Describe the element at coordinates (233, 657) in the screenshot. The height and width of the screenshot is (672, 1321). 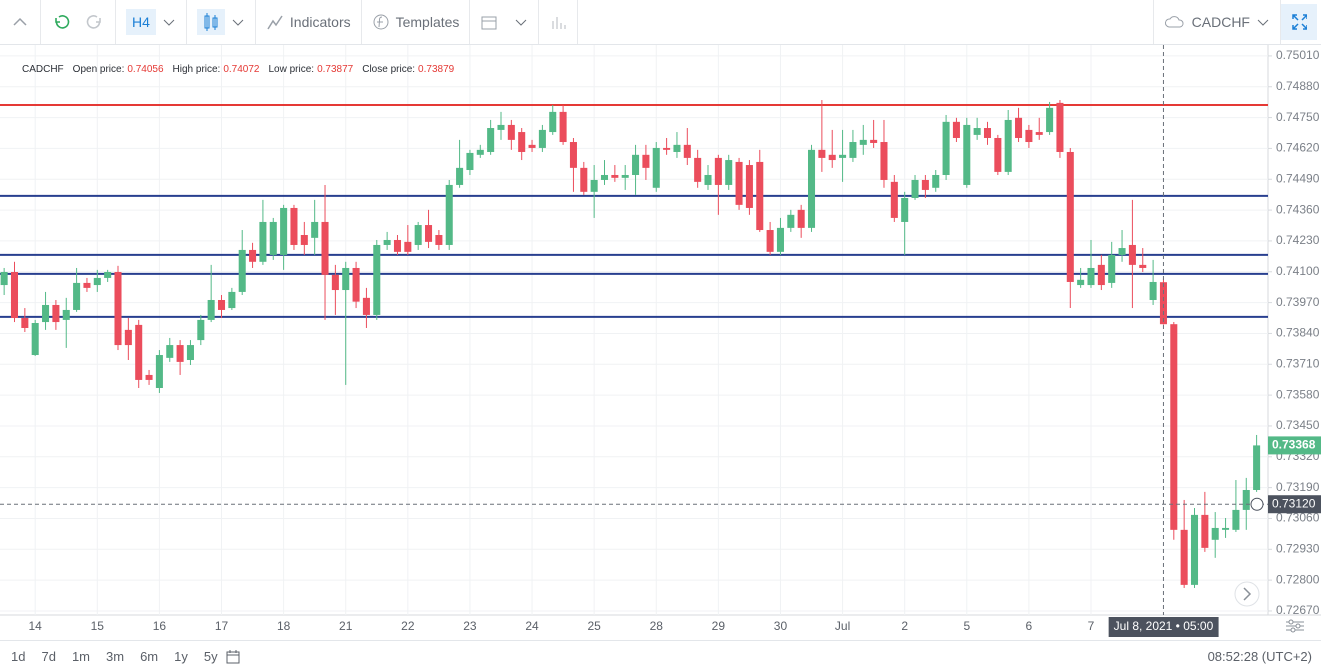
I see `date-picker` at that location.